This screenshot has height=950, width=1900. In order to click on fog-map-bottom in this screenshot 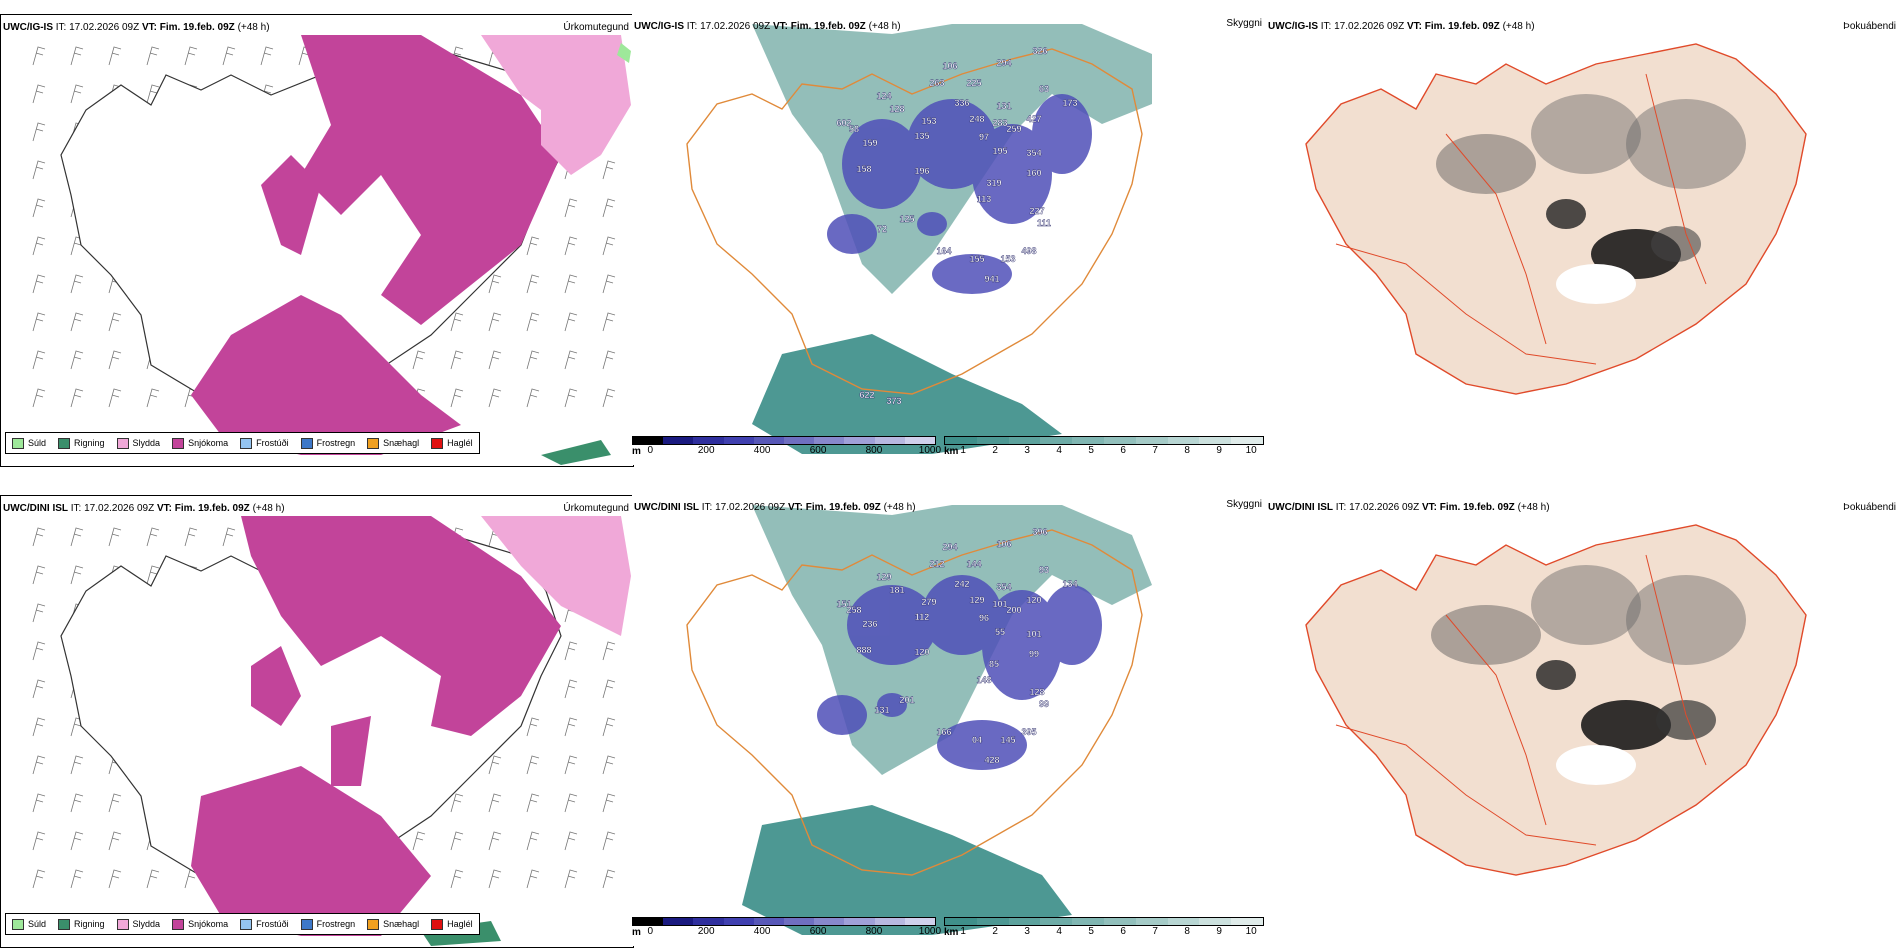, I will do `click(1556, 700)`.